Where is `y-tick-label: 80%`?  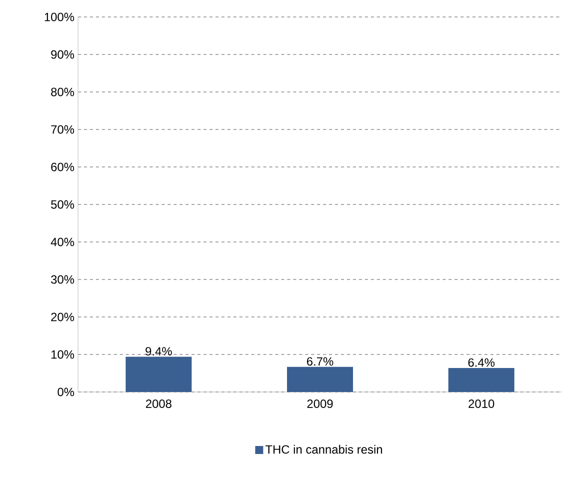 y-tick-label: 80% is located at coordinates (62, 92).